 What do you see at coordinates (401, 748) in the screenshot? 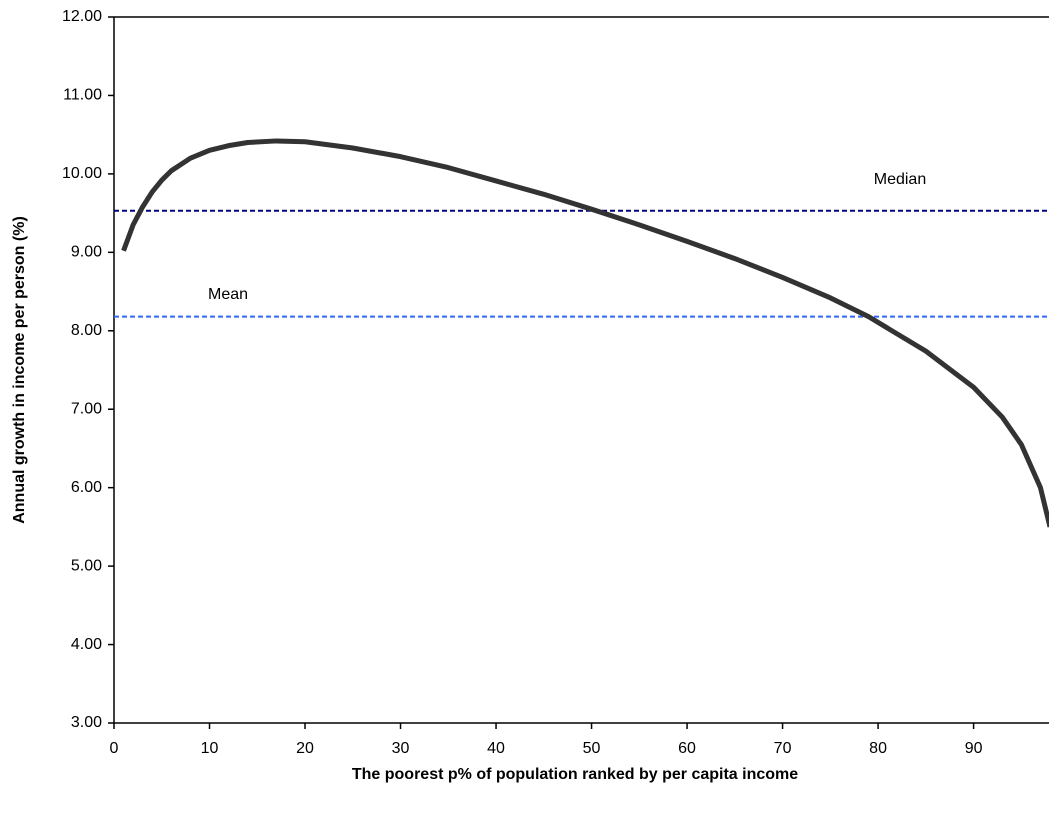
I see `x-tick-label: 30` at bounding box center [401, 748].